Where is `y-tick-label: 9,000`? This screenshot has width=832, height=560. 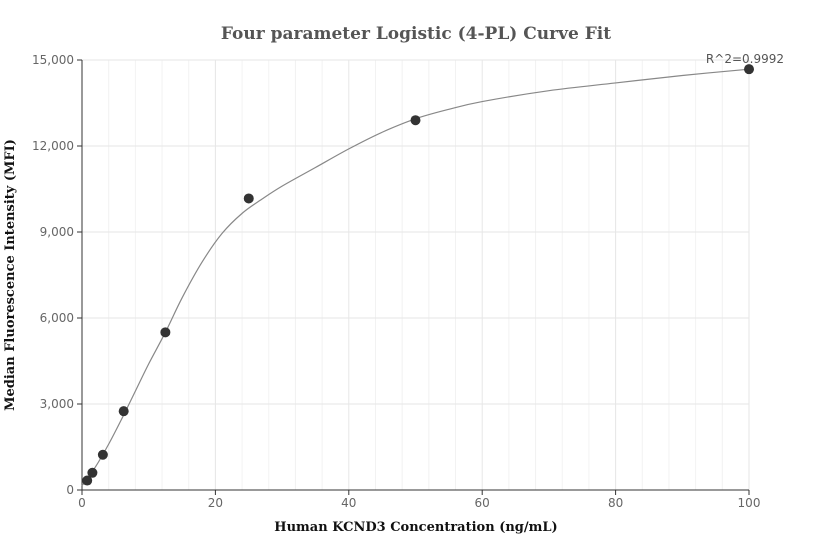
y-tick-label: 9,000 is located at coordinates (57, 232).